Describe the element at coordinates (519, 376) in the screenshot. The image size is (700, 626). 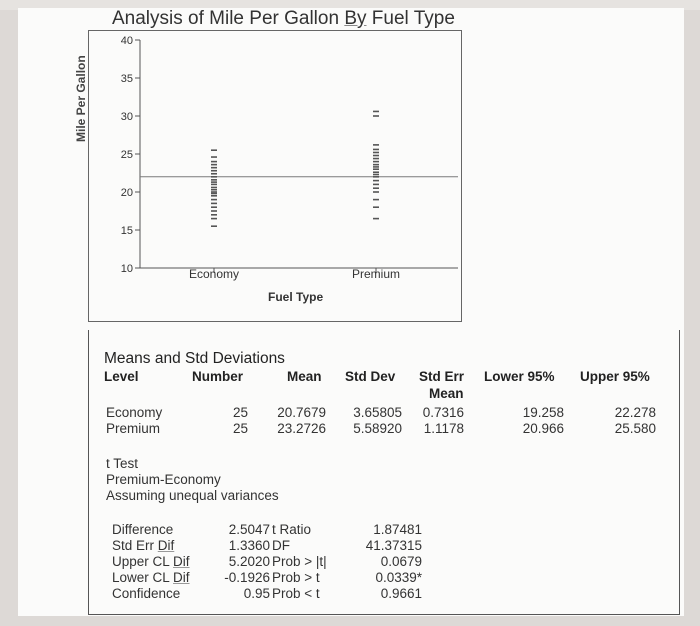
I see `header-lower-95: Lower 95%` at that location.